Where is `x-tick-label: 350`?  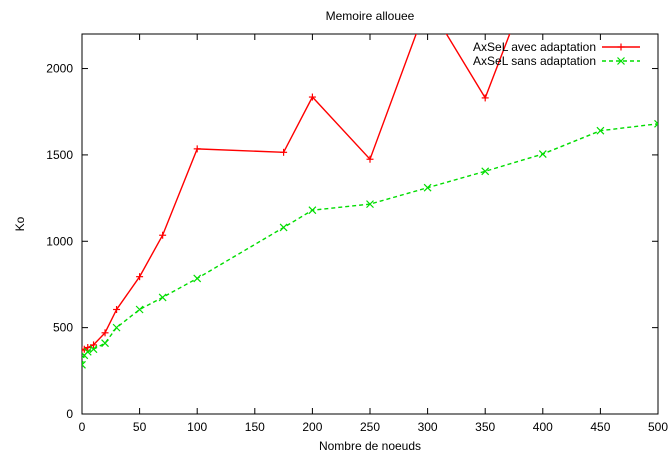 x-tick-label: 350 is located at coordinates (485, 427).